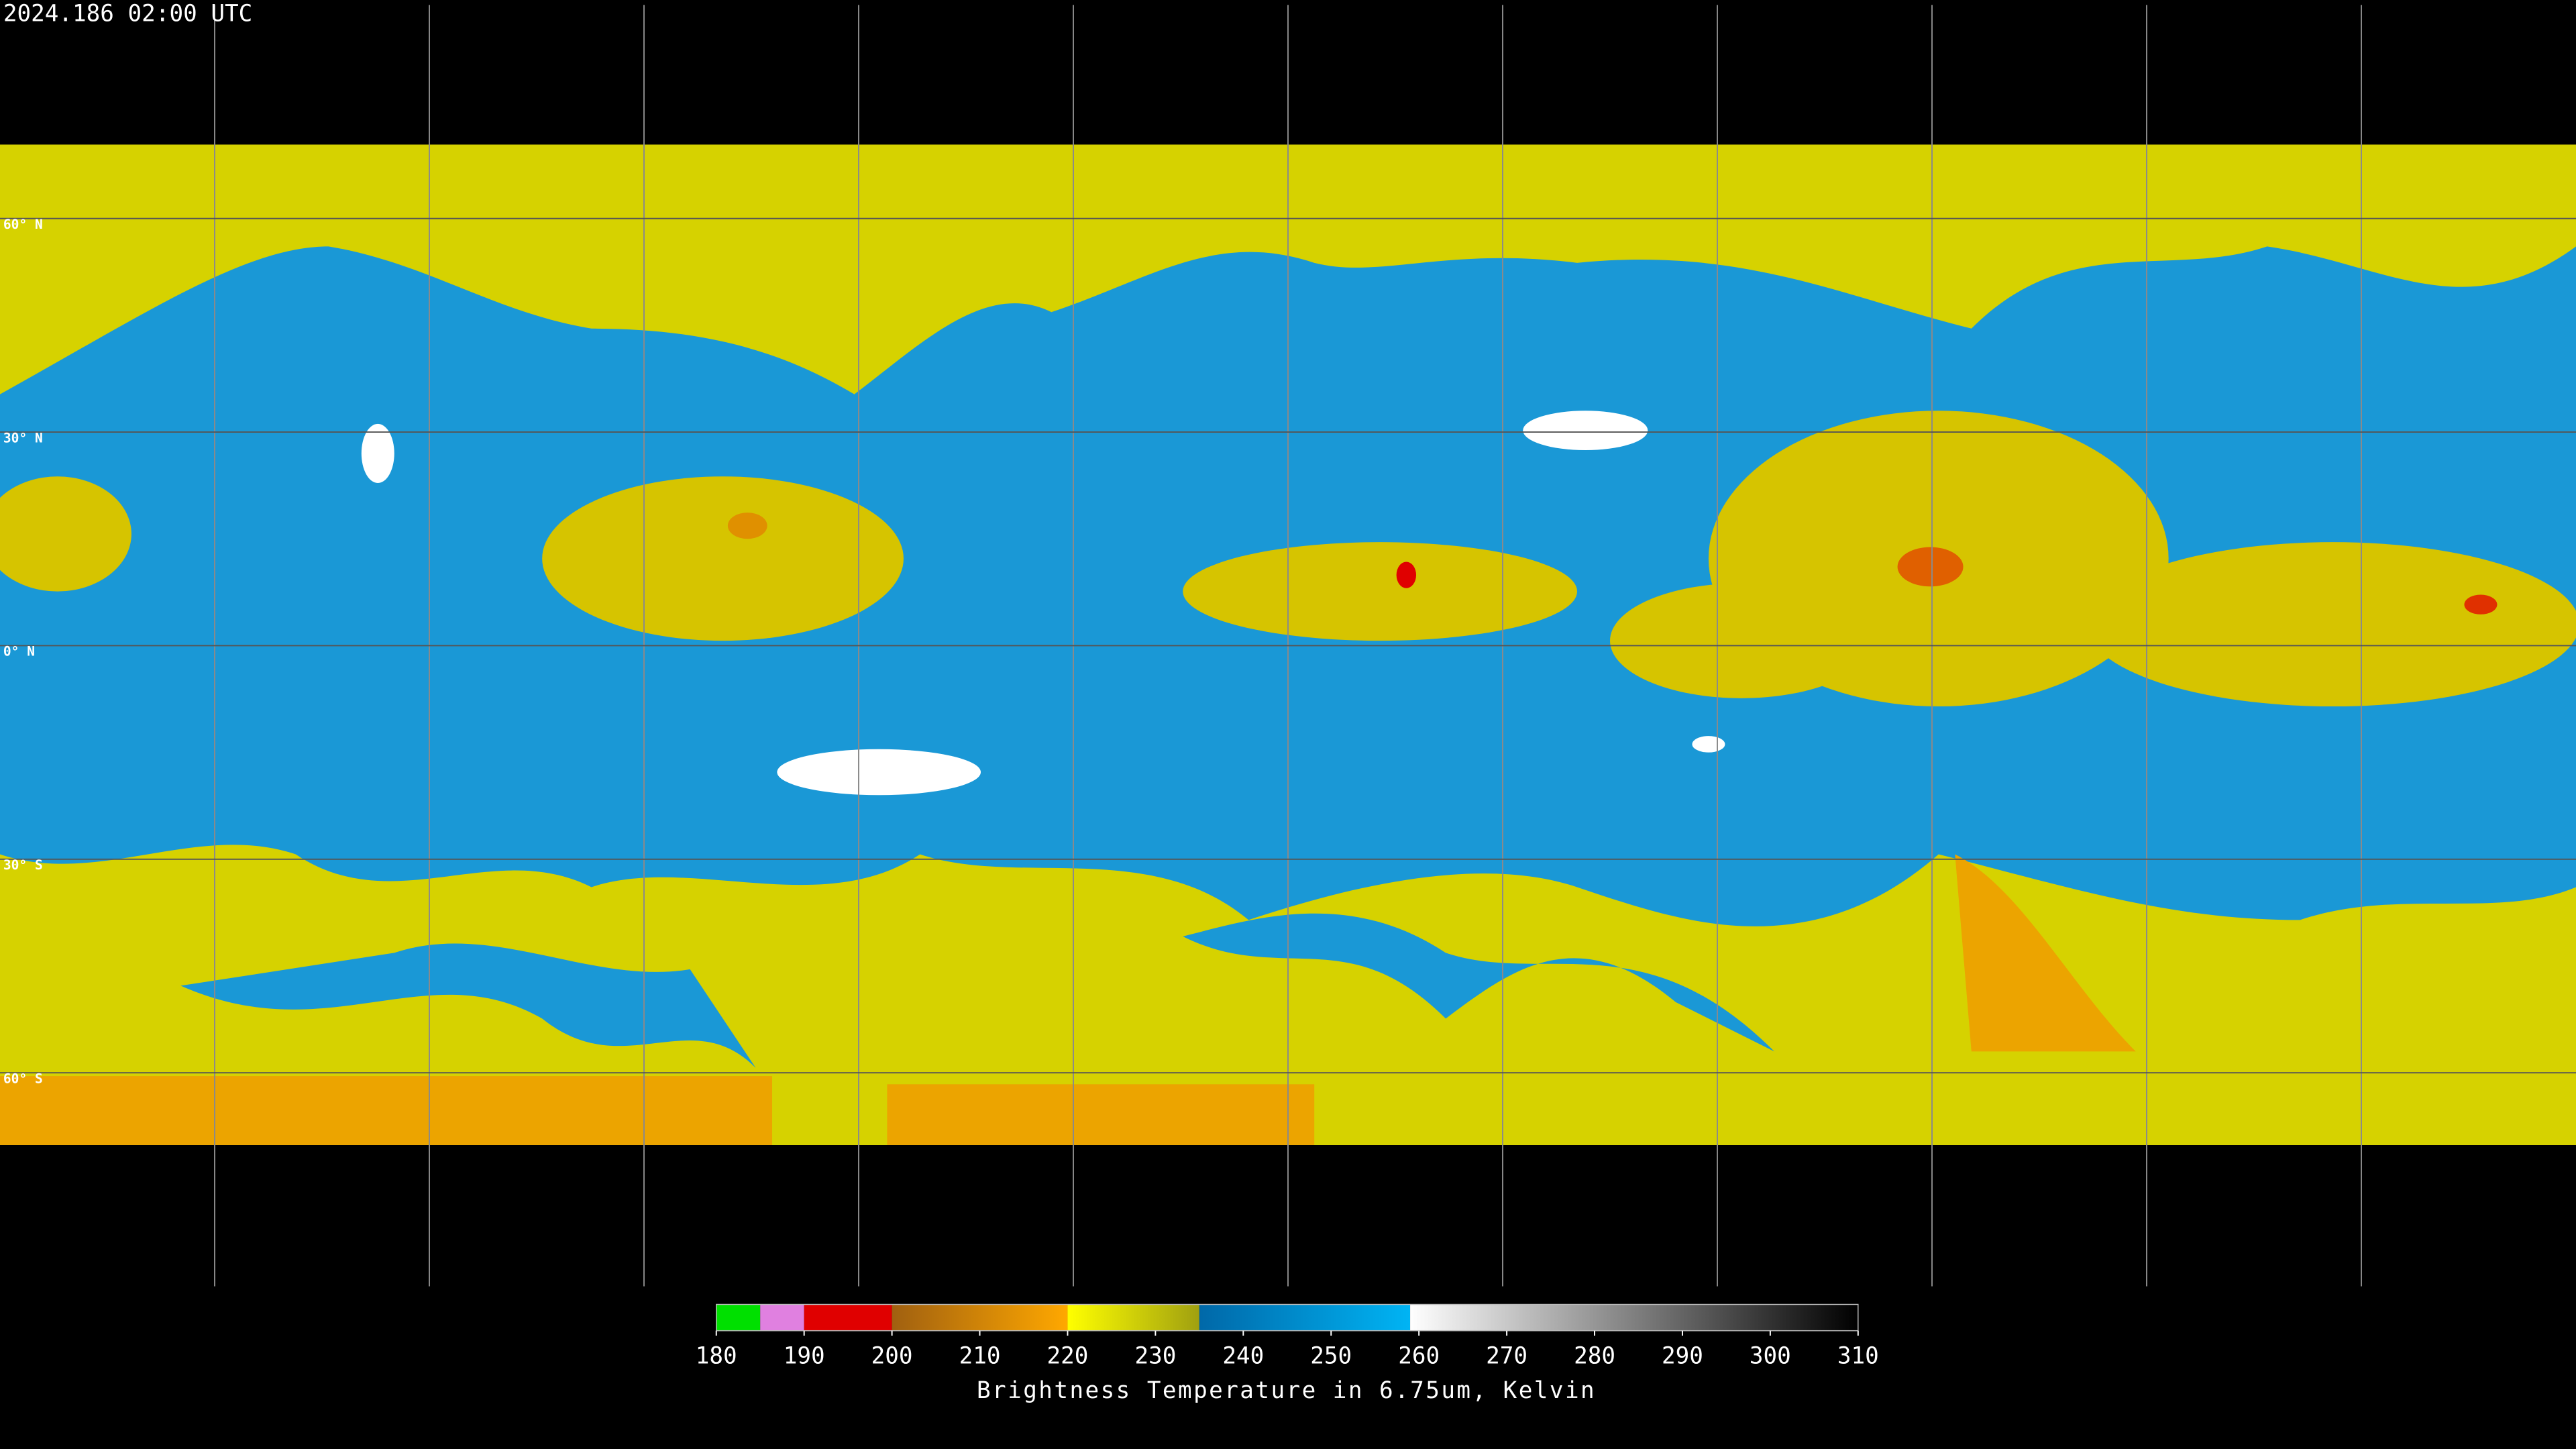 Image resolution: width=2576 pixels, height=1449 pixels. I want to click on colorbar-frame, so click(1287, 1317).